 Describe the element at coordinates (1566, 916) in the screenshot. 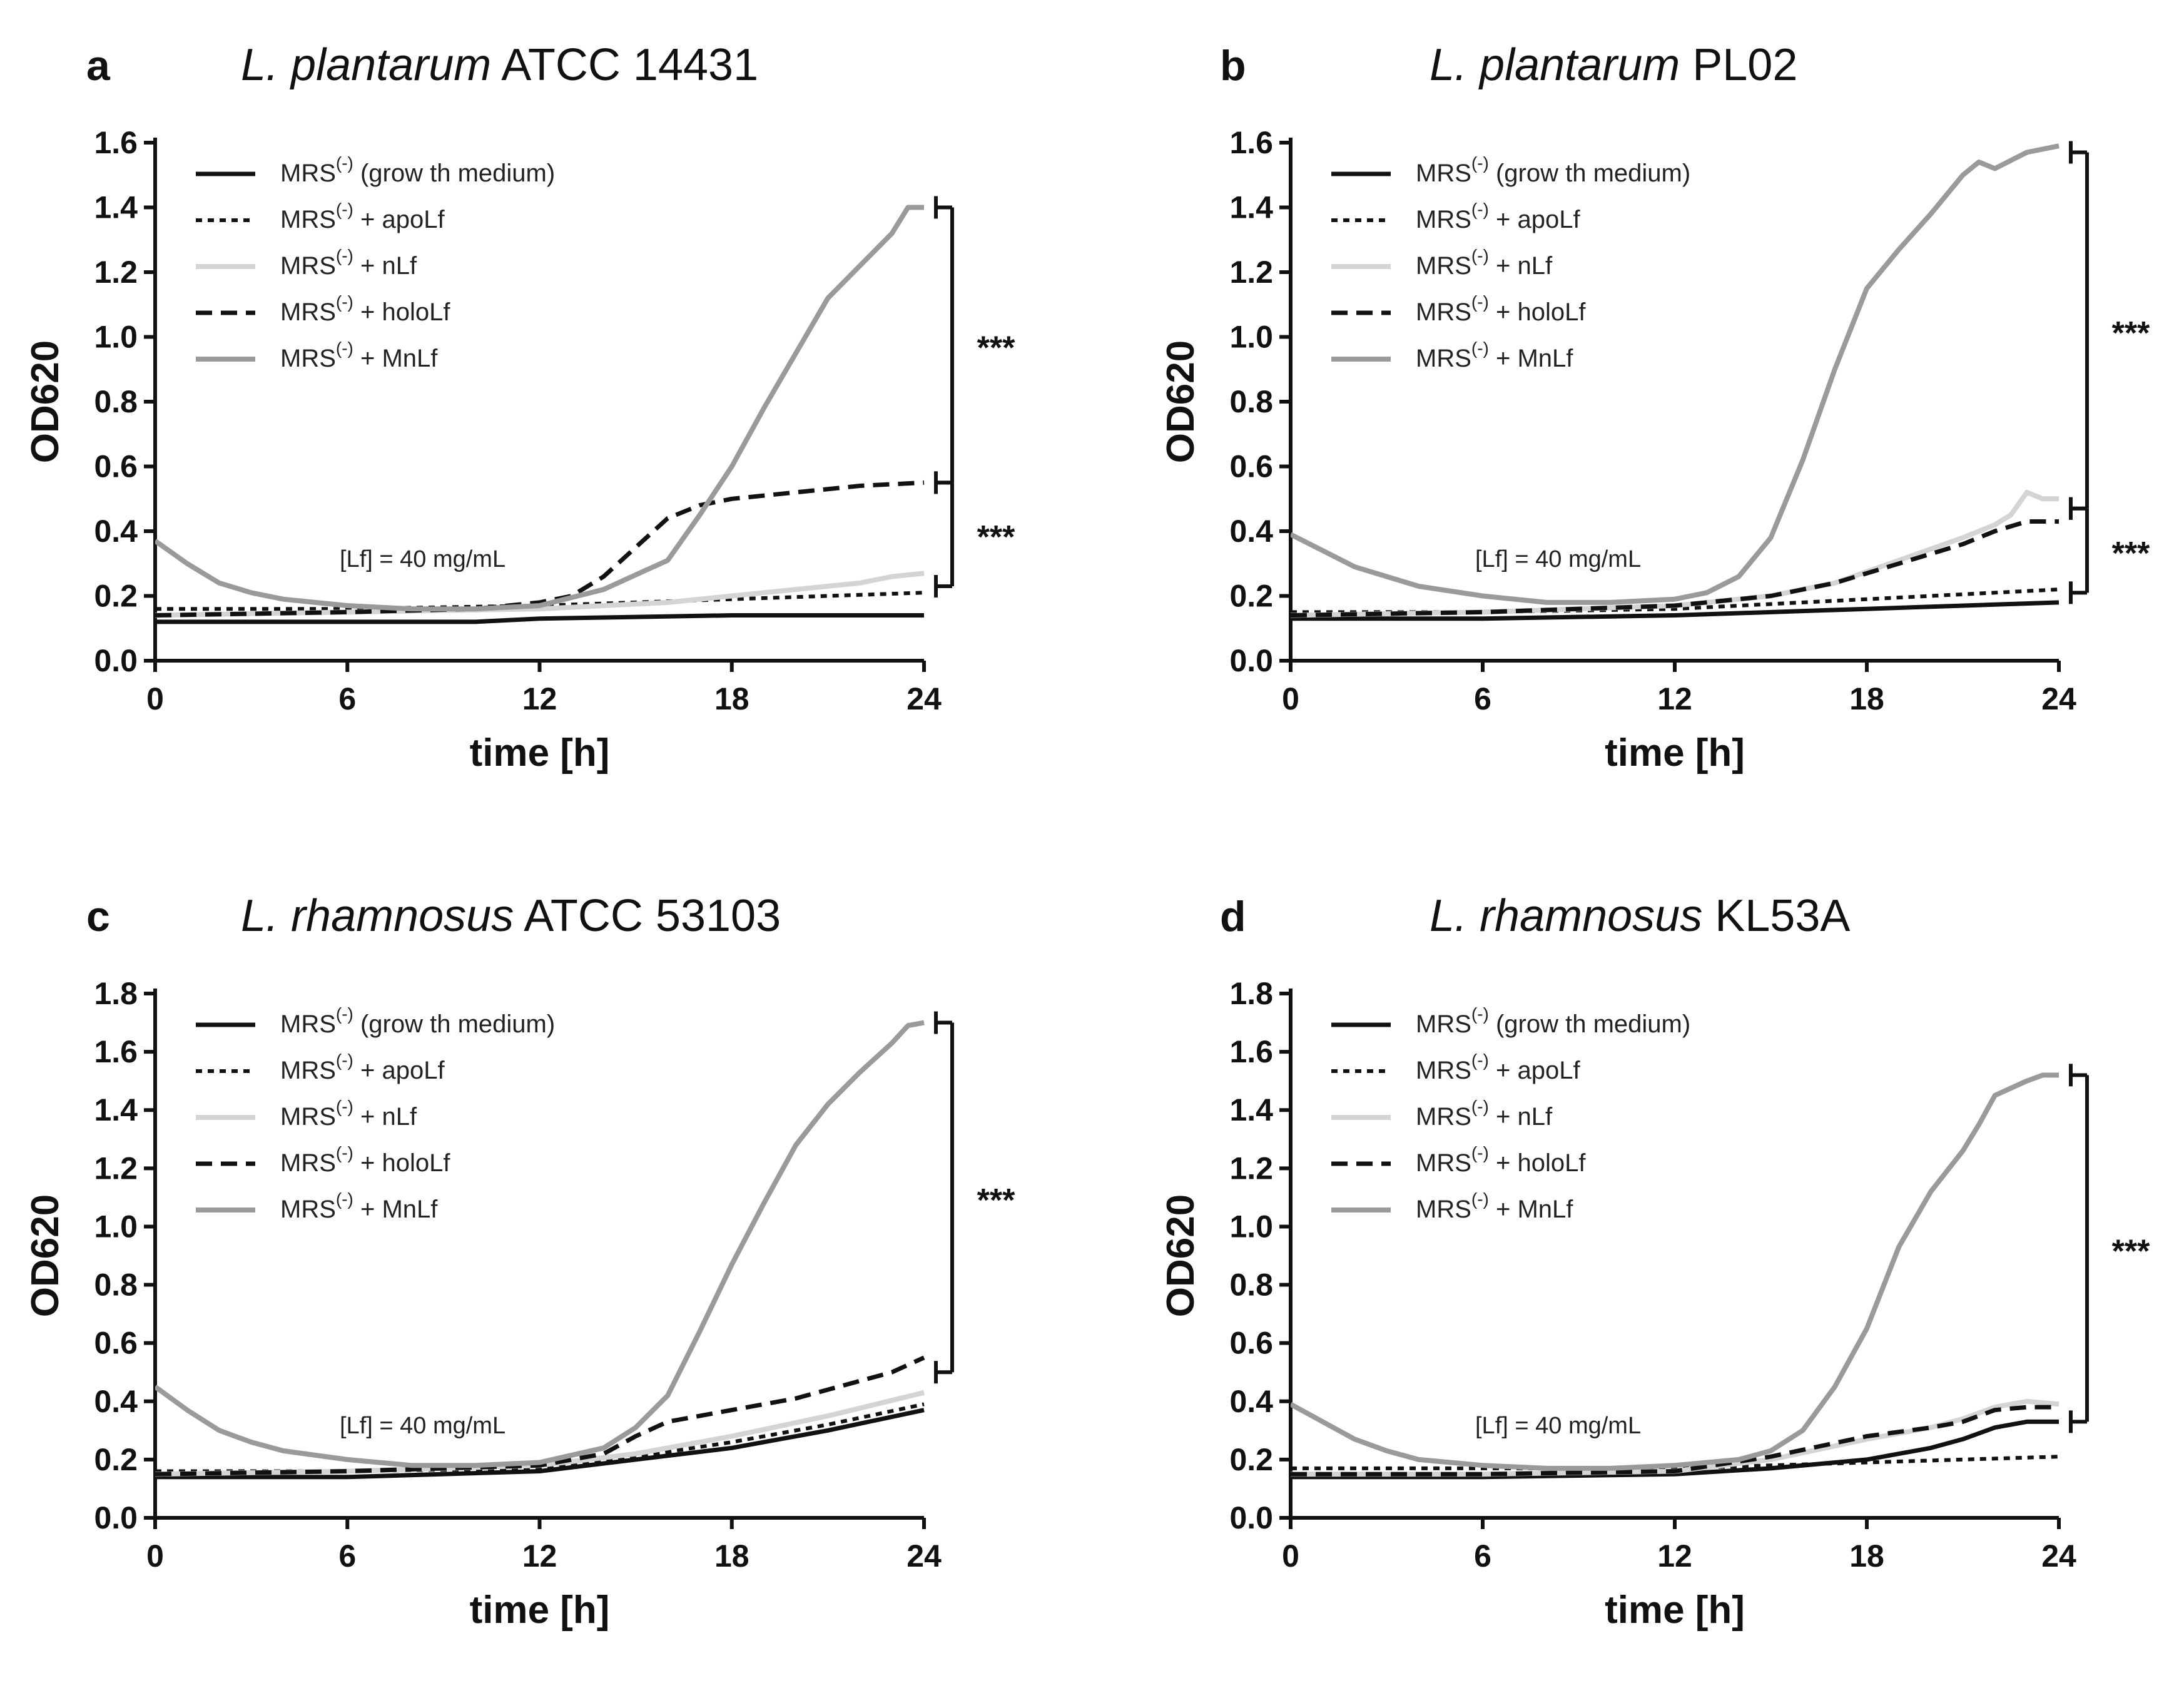

I see `panel-title-species: L. rhamnosus` at that location.